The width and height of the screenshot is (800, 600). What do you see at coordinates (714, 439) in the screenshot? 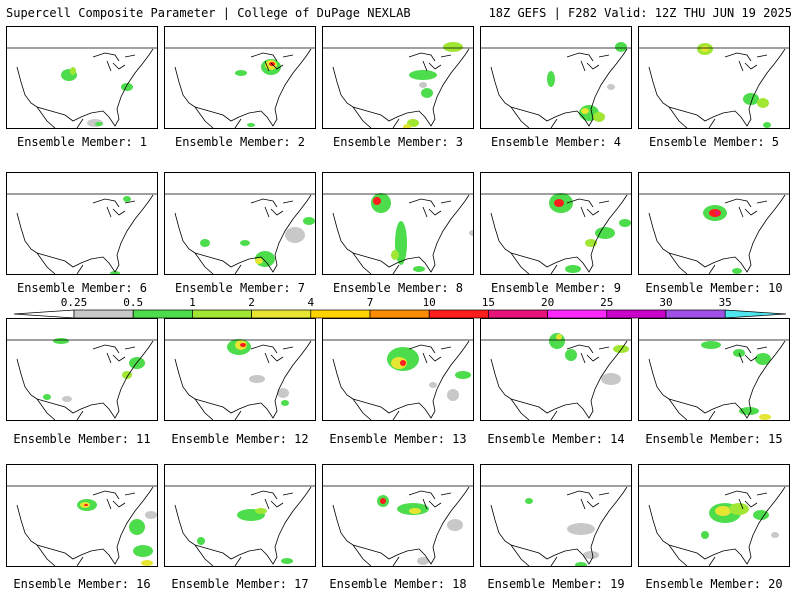
I see `member-label: Ensemble Member: 15` at bounding box center [714, 439].